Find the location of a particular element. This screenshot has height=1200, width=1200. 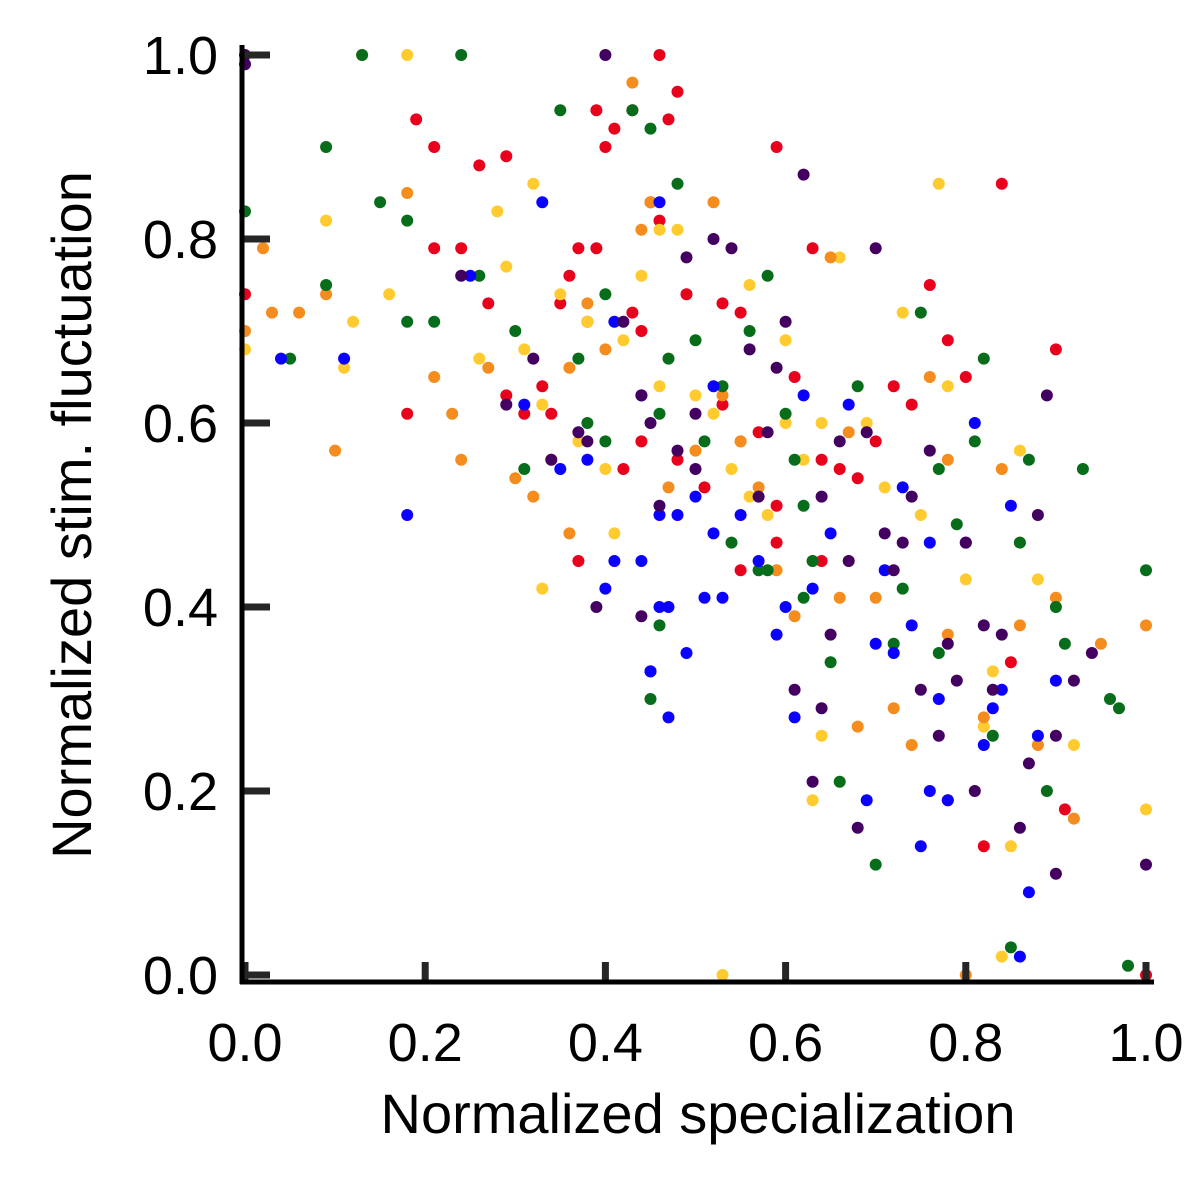

y-tick-label: 0.6 is located at coordinates (180, 424).